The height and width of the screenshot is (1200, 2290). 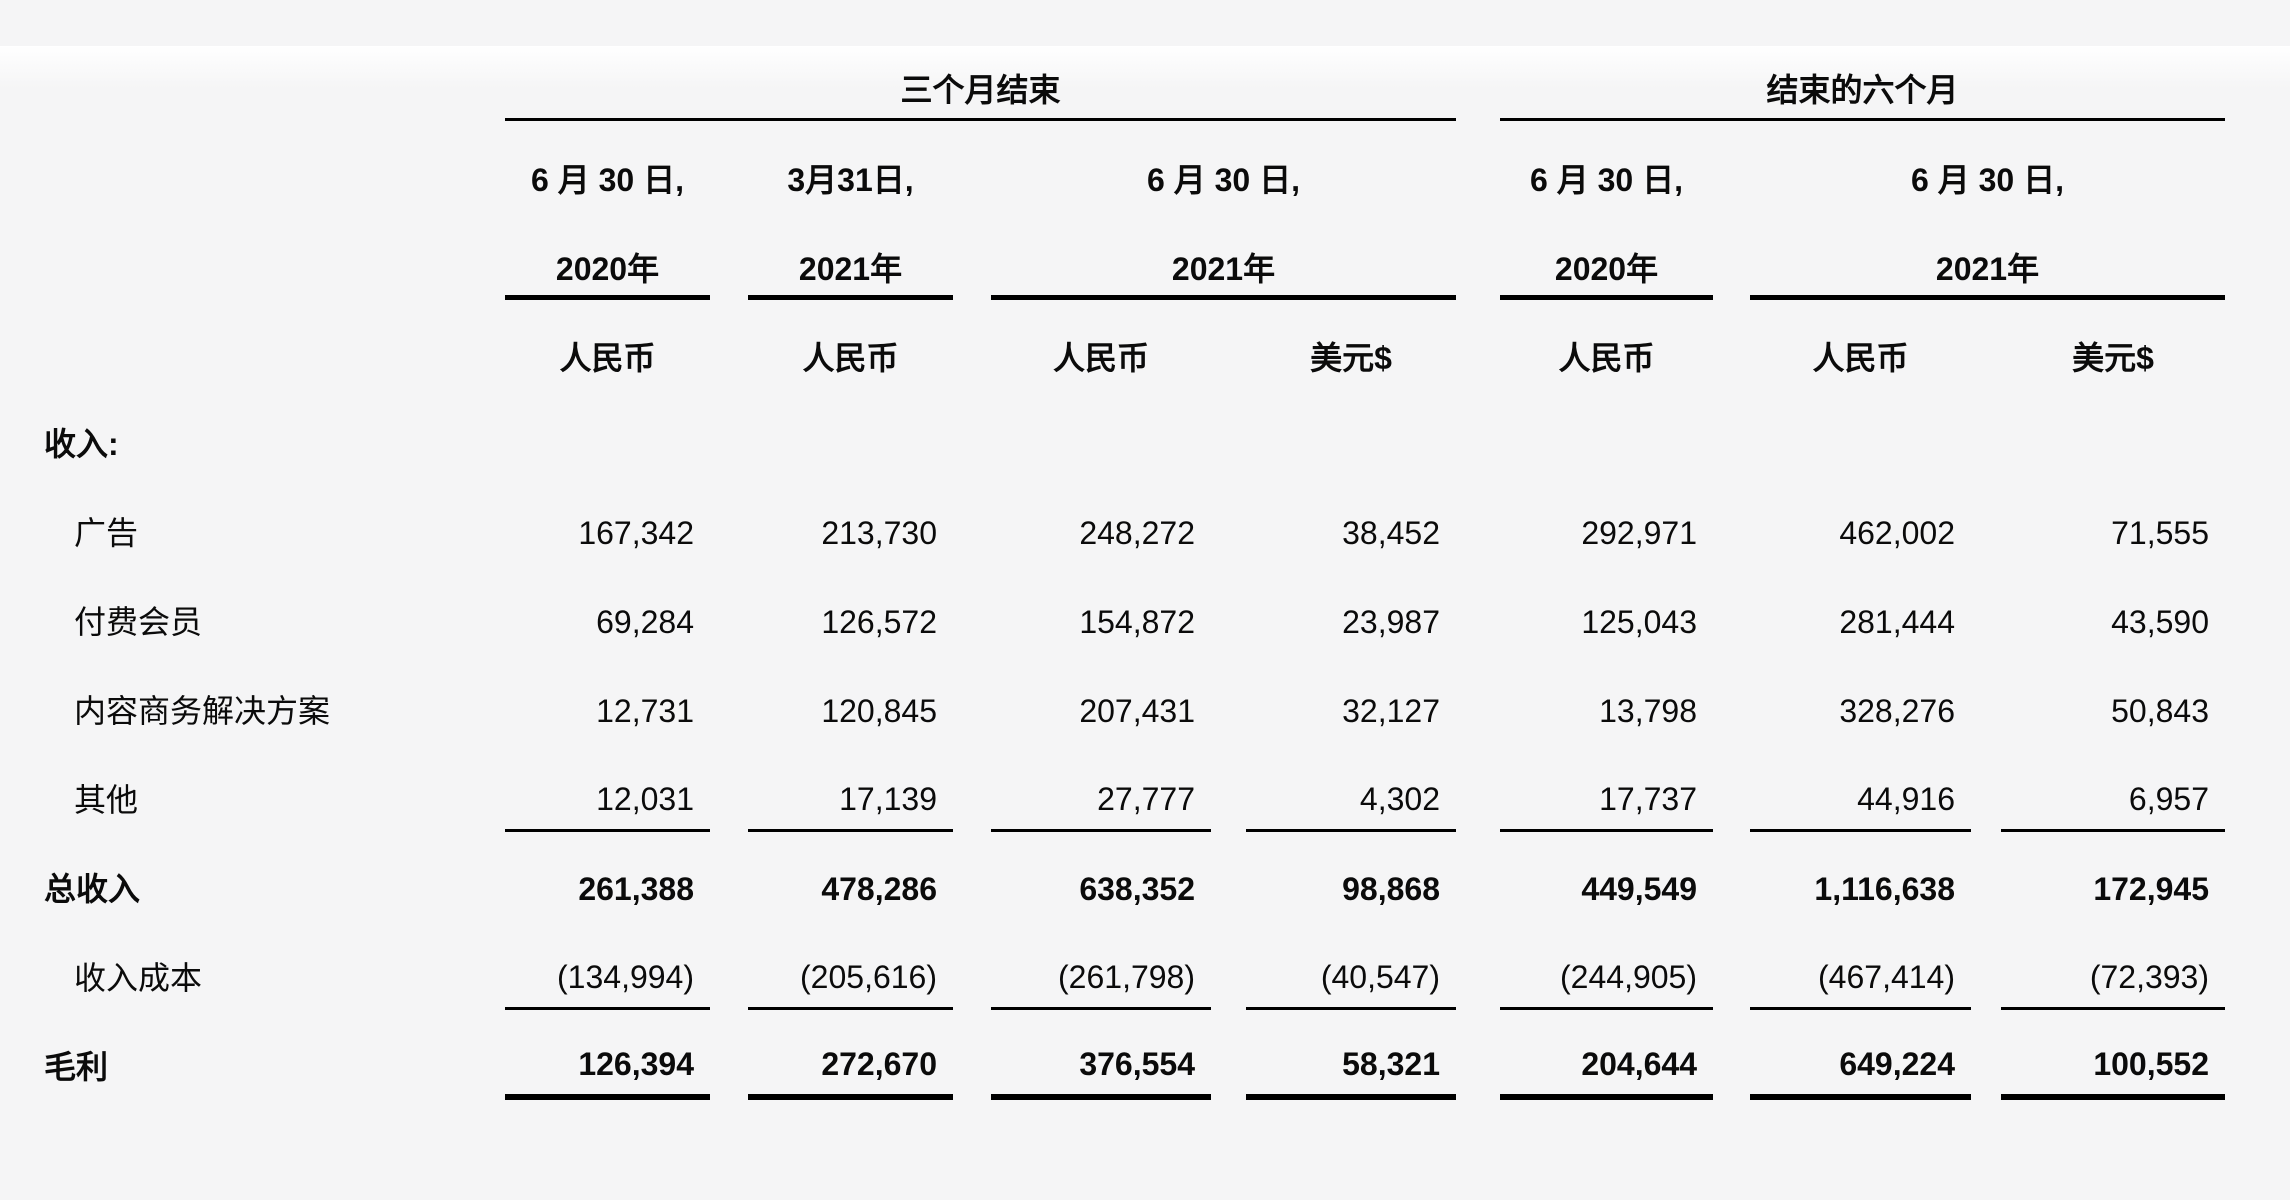 I want to click on cell-value: 120,845, so click(x=879, y=711).